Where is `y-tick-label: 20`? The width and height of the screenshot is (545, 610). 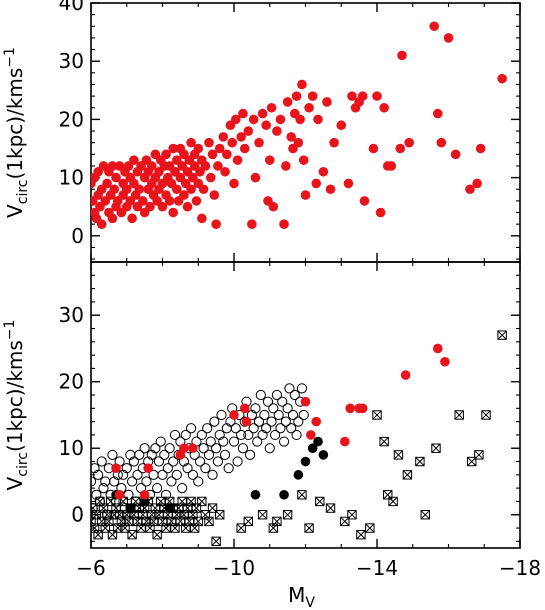
y-tick-label: 20 is located at coordinates (71, 119).